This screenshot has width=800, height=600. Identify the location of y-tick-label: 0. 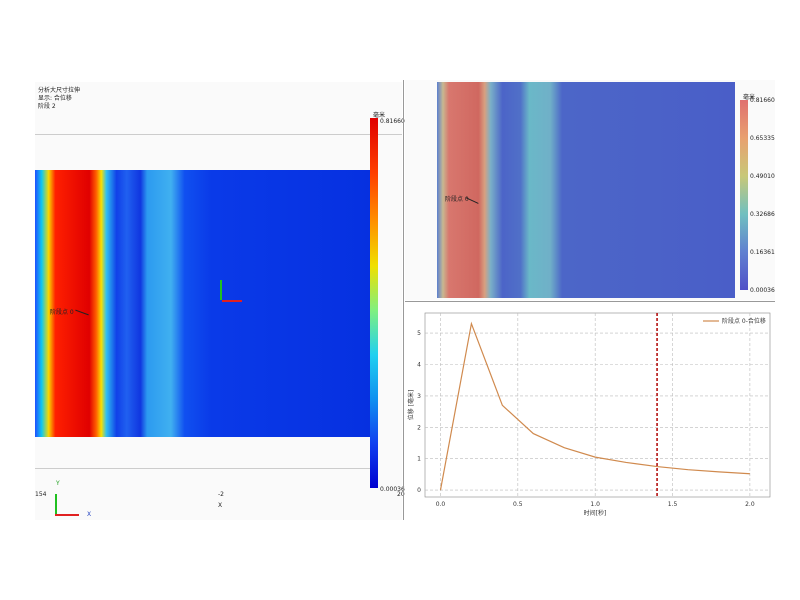
(419, 490).